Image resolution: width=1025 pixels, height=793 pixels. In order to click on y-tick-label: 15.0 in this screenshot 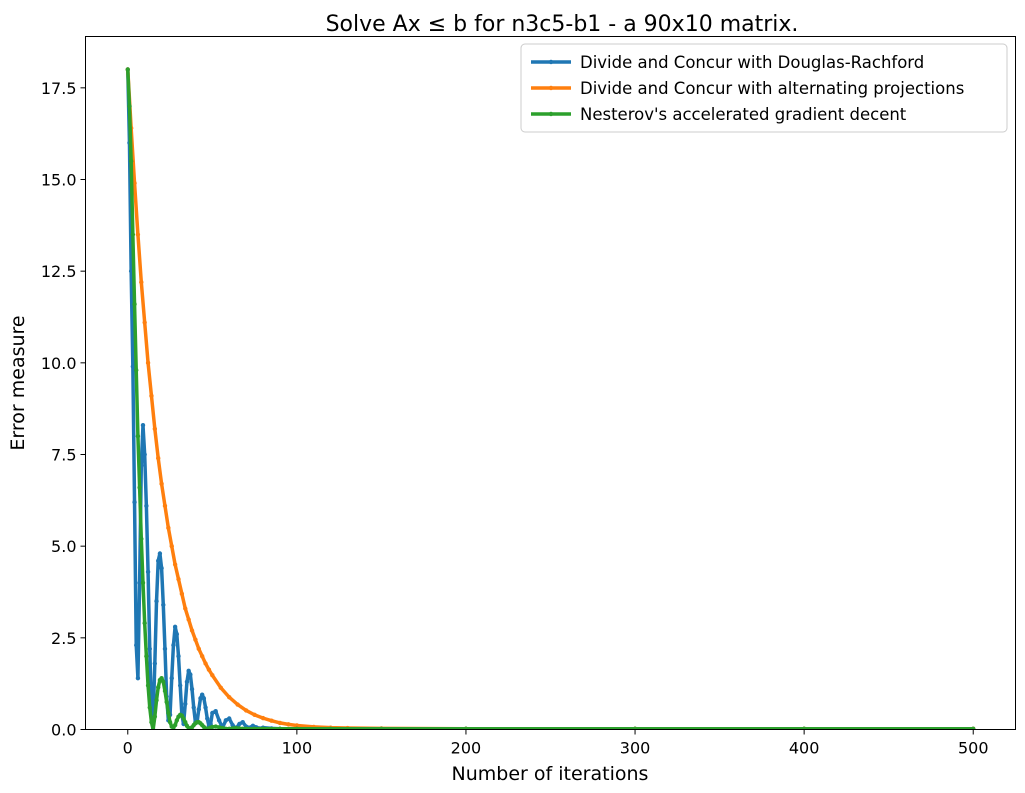, I will do `click(59, 180)`.